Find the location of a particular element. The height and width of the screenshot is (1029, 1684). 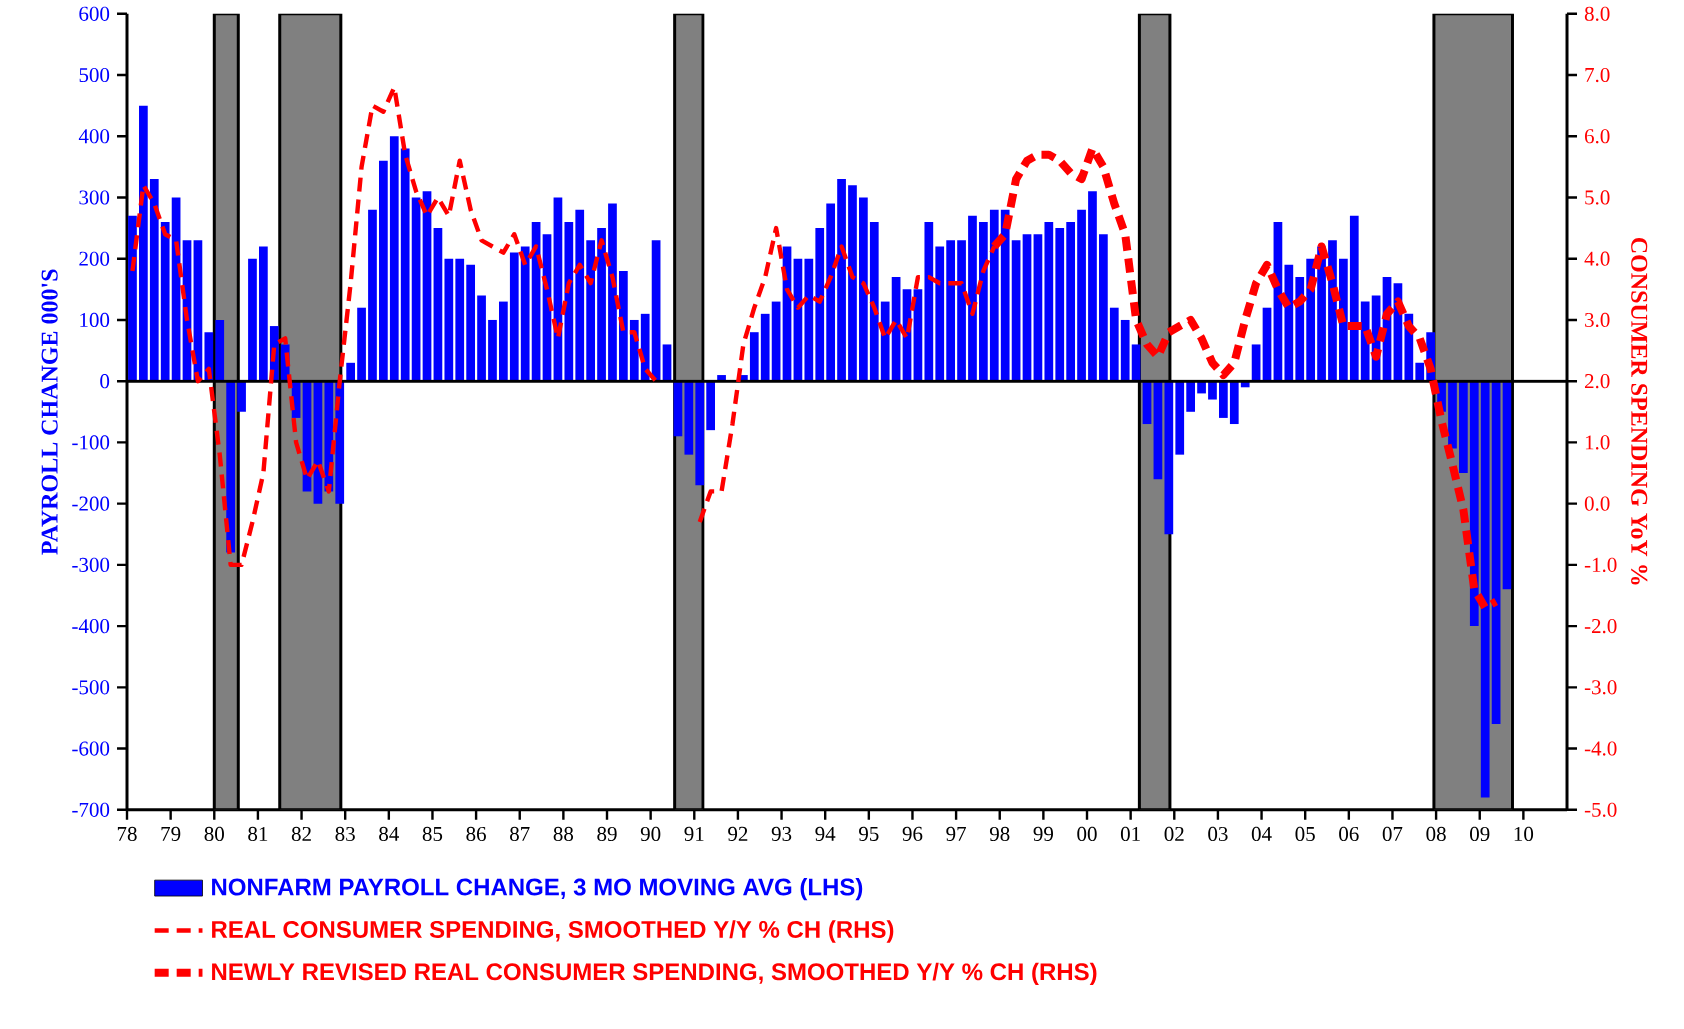

x-tick-label: 06 is located at coordinates (1349, 834).